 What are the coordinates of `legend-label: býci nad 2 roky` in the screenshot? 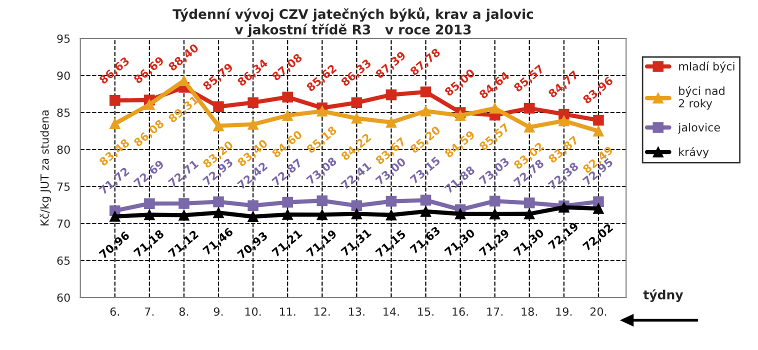 It's located at (701, 98).